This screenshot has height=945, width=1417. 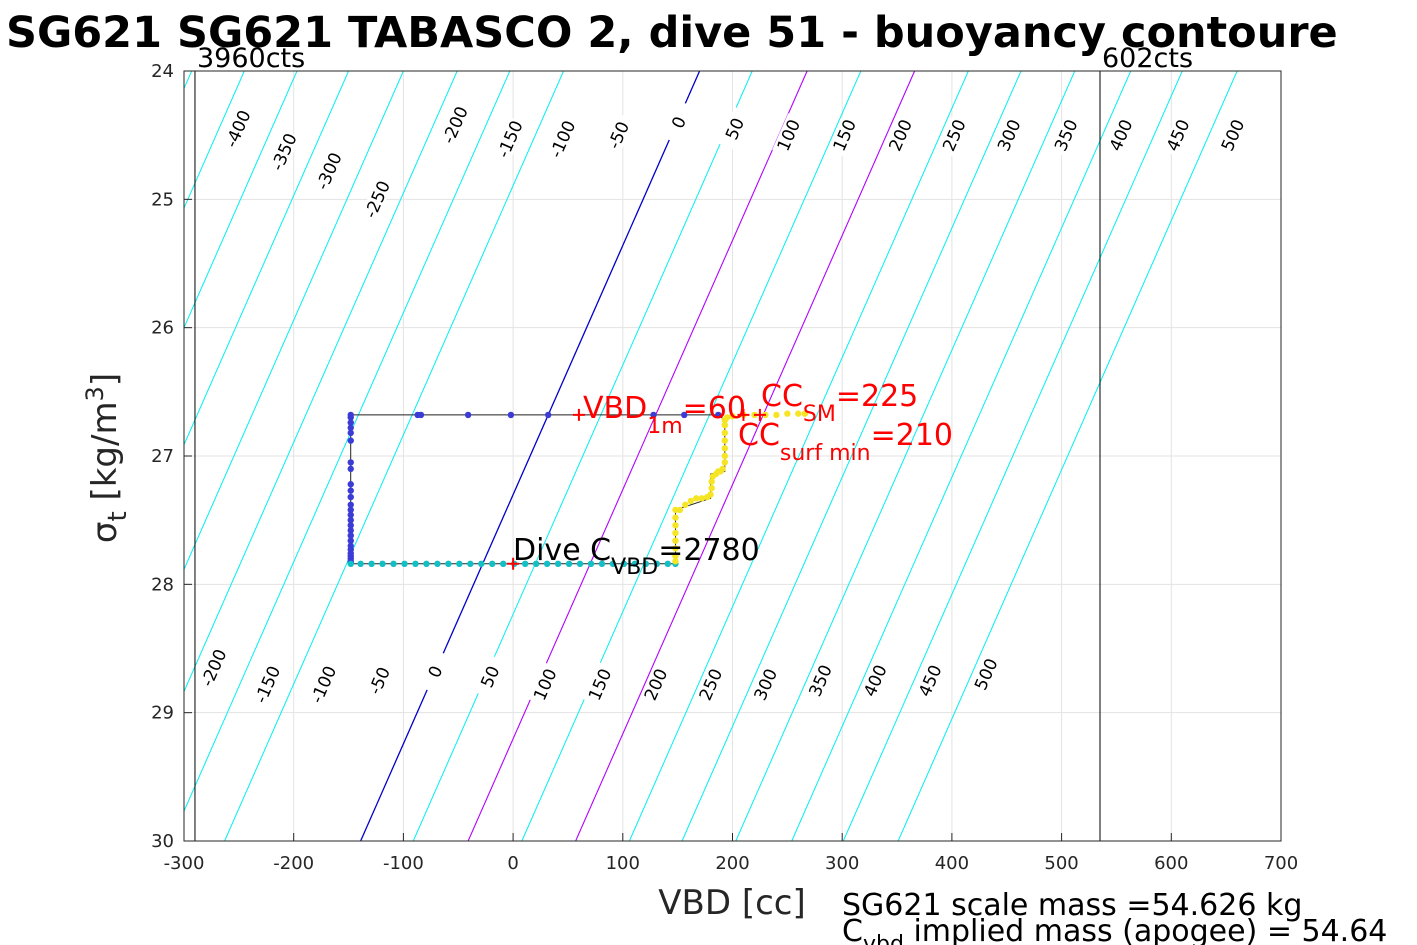 I want to click on annotation-dive-c-vbd-sub: VBD, so click(x=634, y=567).